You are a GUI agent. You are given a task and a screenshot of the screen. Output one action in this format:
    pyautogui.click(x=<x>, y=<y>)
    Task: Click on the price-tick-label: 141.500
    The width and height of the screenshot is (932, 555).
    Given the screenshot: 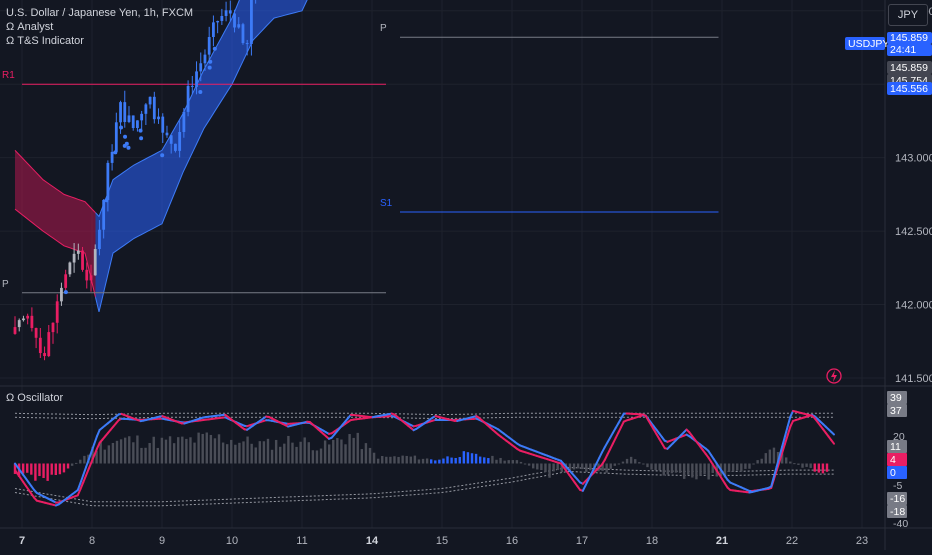 What is the action you would take?
    pyautogui.click(x=913, y=379)
    